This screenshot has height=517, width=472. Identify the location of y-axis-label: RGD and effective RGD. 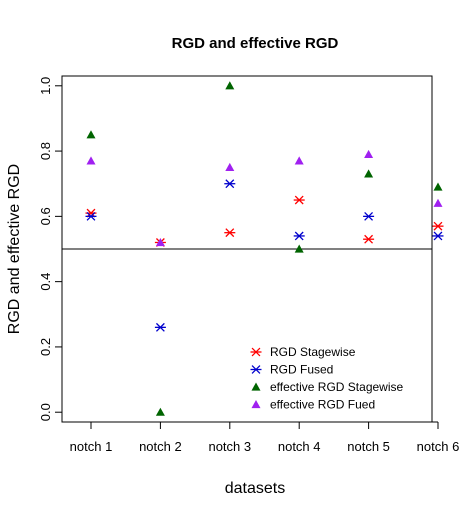
(14, 249).